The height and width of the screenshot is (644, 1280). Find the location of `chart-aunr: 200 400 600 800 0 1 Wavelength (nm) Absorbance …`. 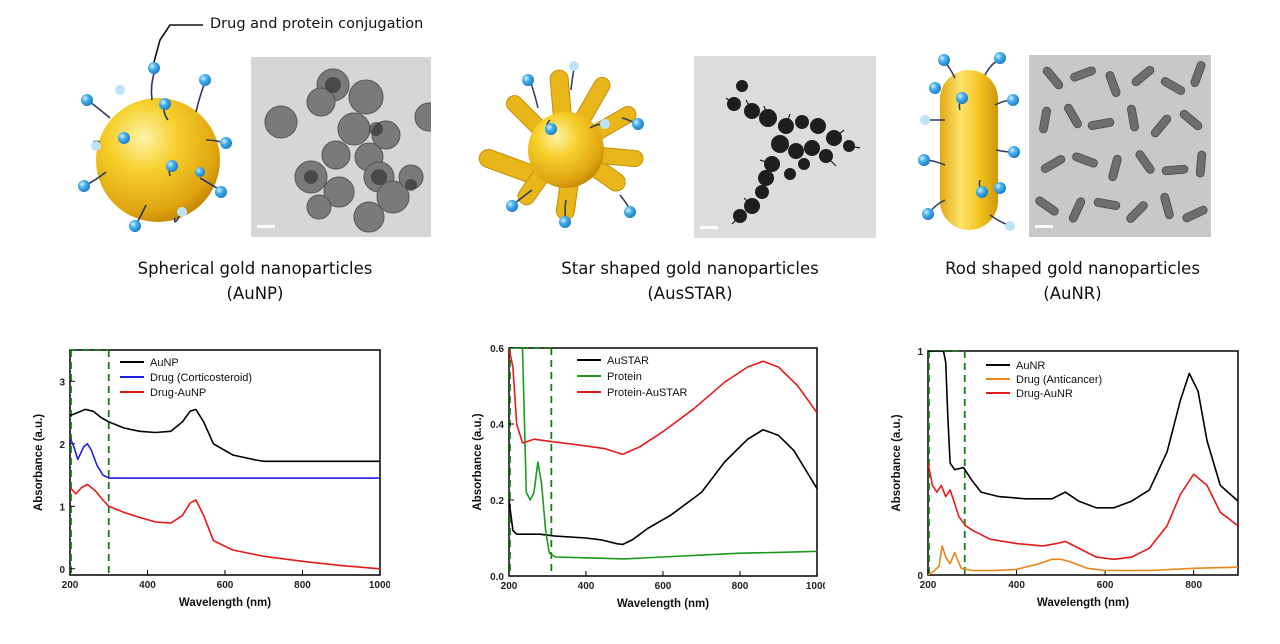

chart-aunr: 200 400 600 800 0 1 Wavelength (nm) Absorbance … is located at coordinates (1065, 478).